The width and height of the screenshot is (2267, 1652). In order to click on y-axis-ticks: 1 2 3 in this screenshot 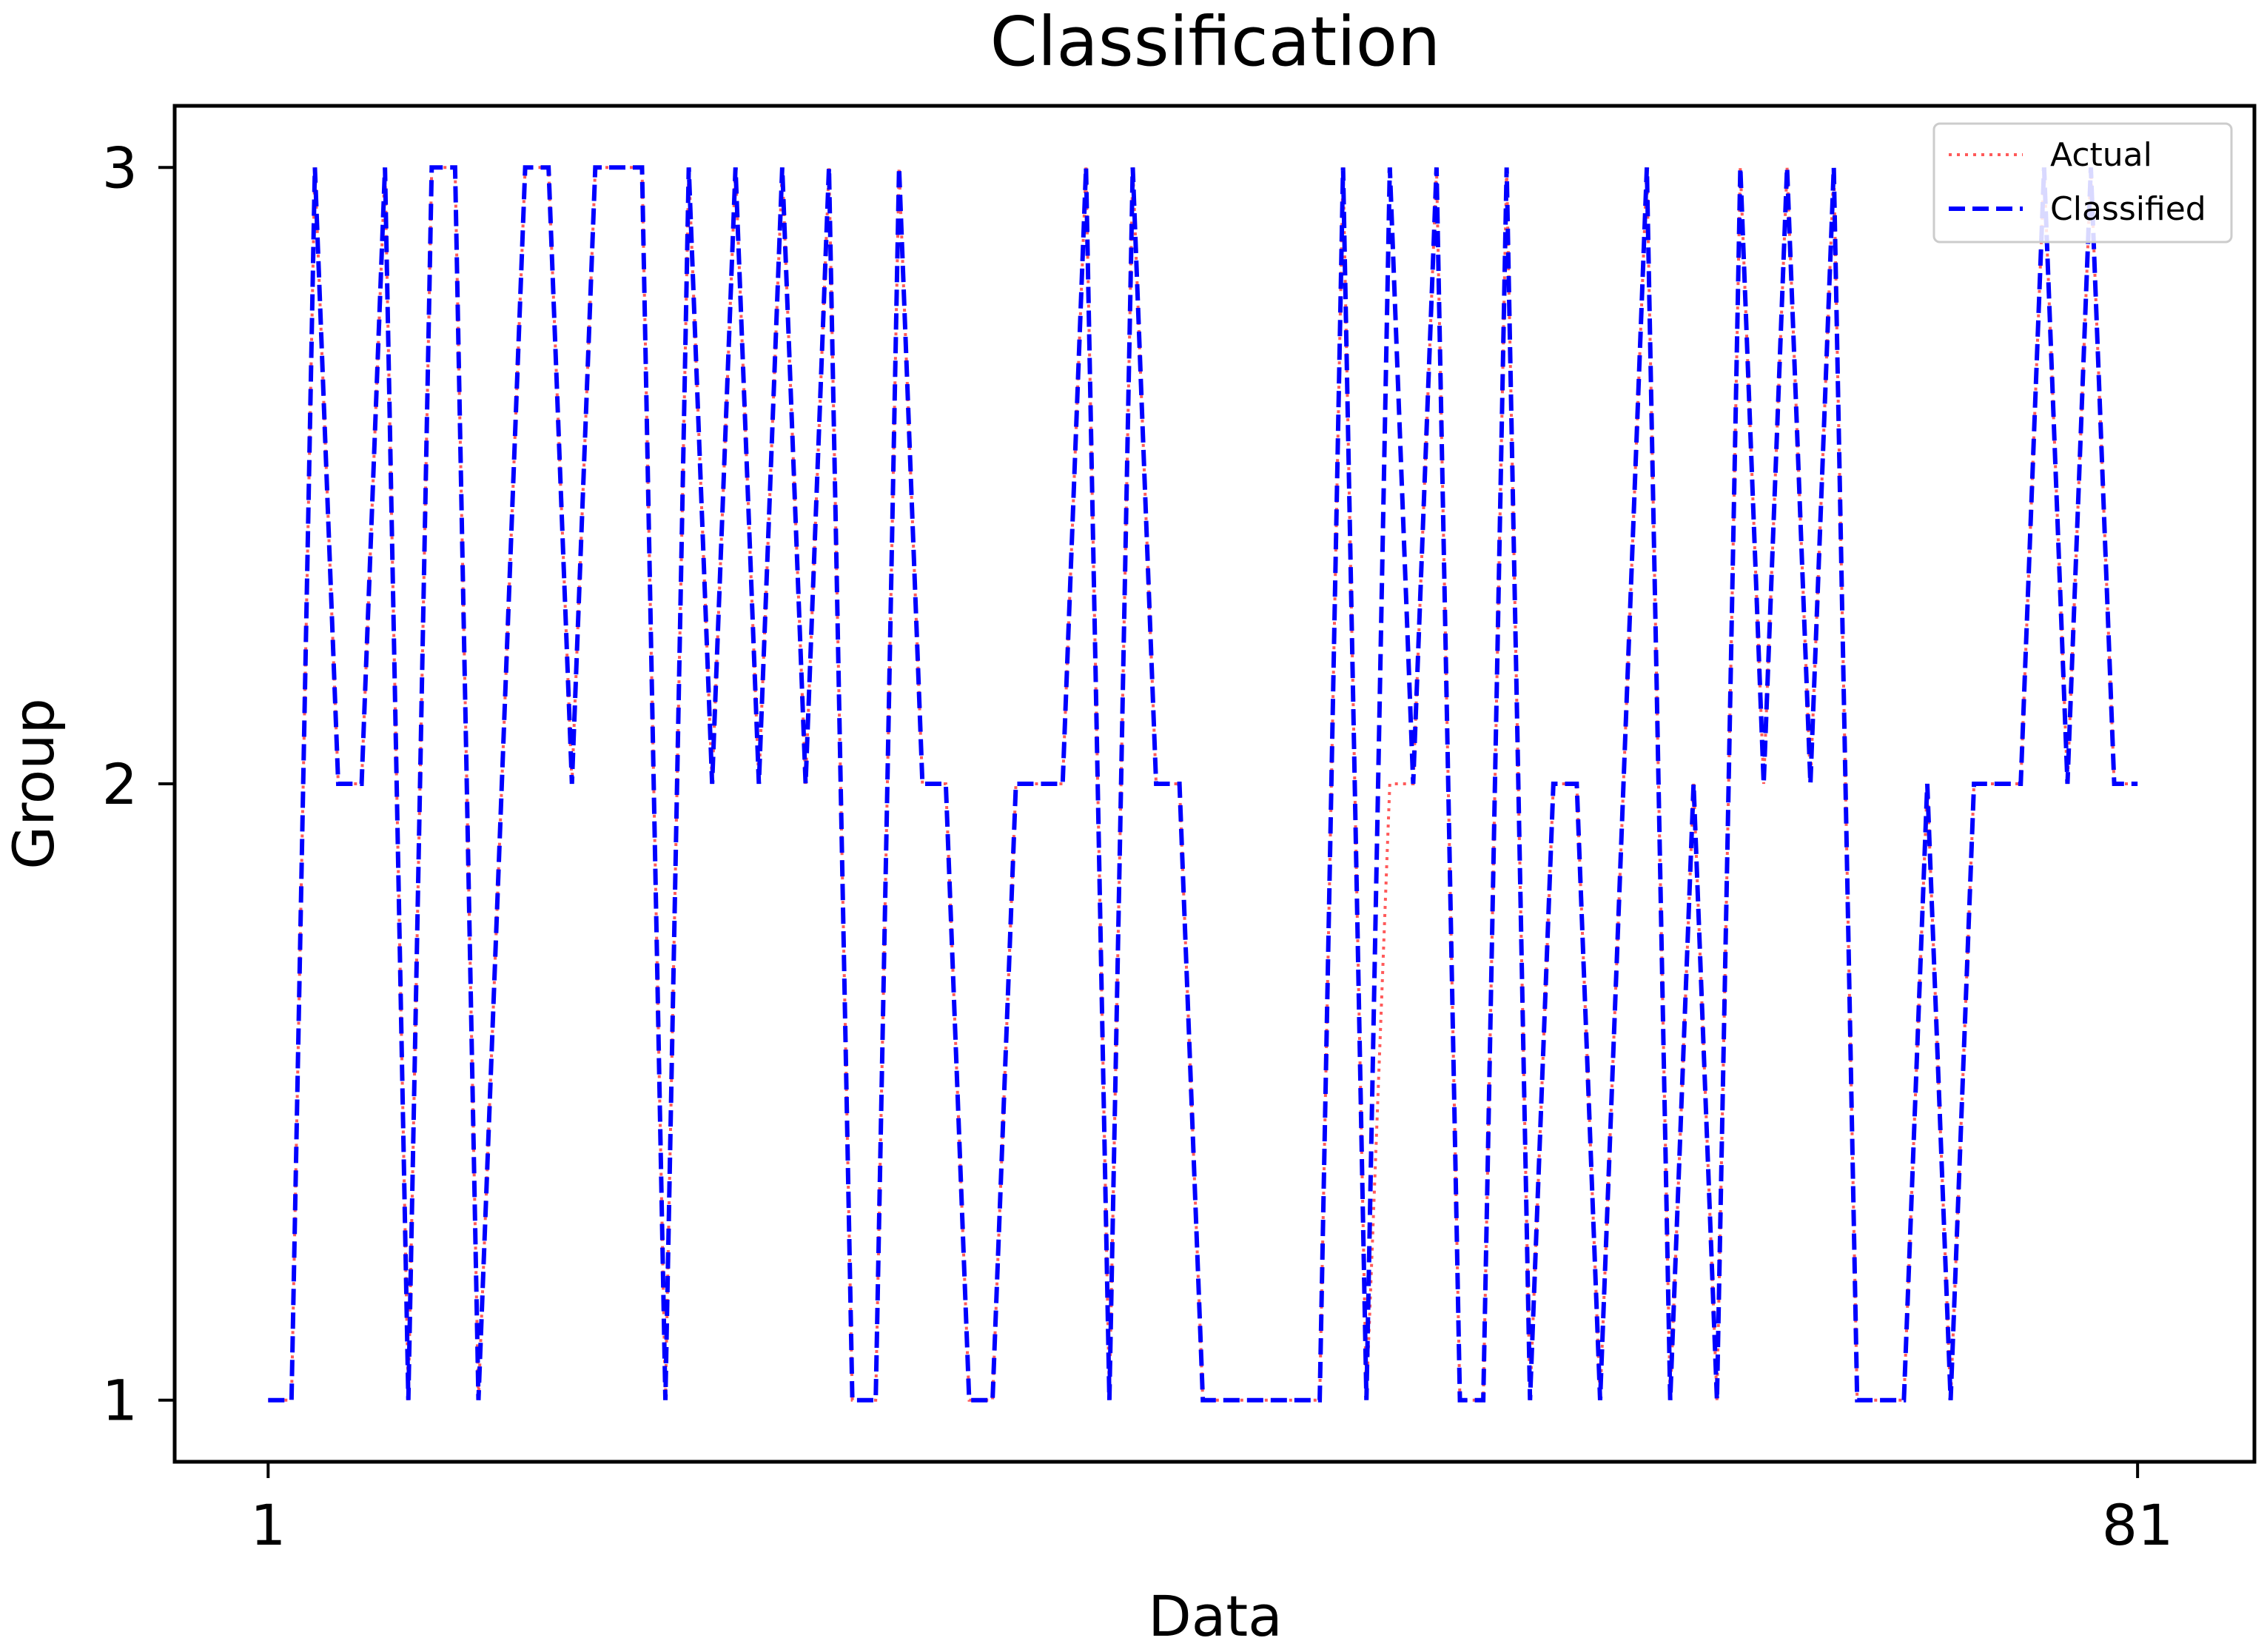, I will do `click(138, 784)`.